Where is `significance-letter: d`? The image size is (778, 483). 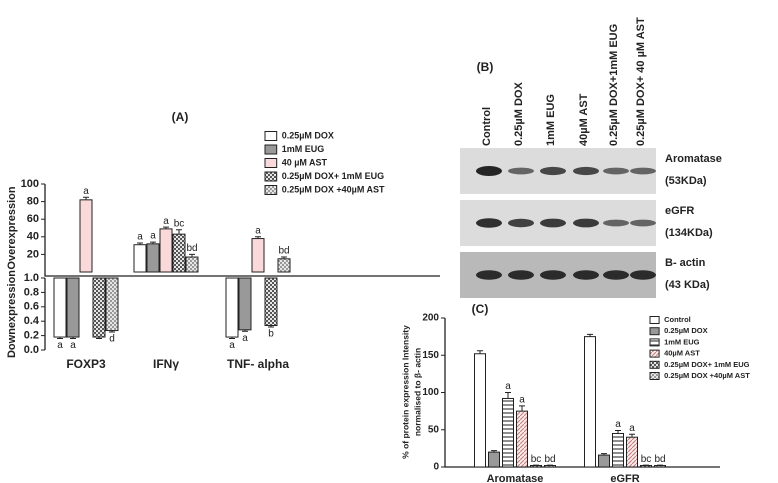 significance-letter: d is located at coordinates (112, 339).